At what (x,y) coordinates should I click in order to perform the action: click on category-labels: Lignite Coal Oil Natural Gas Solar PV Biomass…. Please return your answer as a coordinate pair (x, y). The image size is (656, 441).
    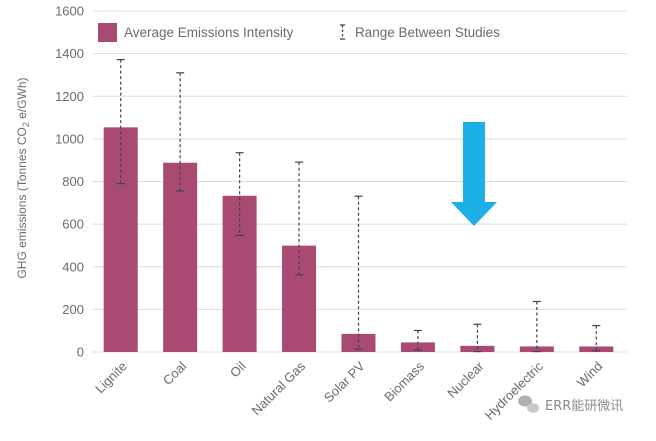
    Looking at the image, I should click on (348, 390).